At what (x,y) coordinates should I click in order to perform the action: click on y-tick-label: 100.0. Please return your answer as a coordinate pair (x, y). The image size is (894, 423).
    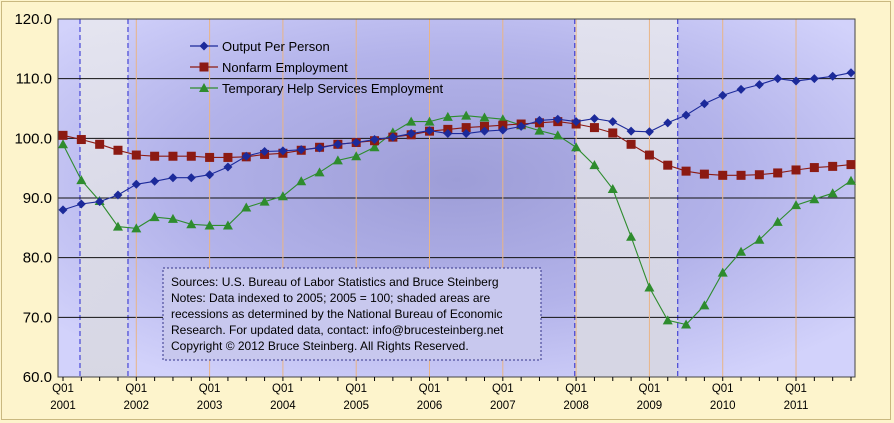
    Looking at the image, I should click on (33, 138).